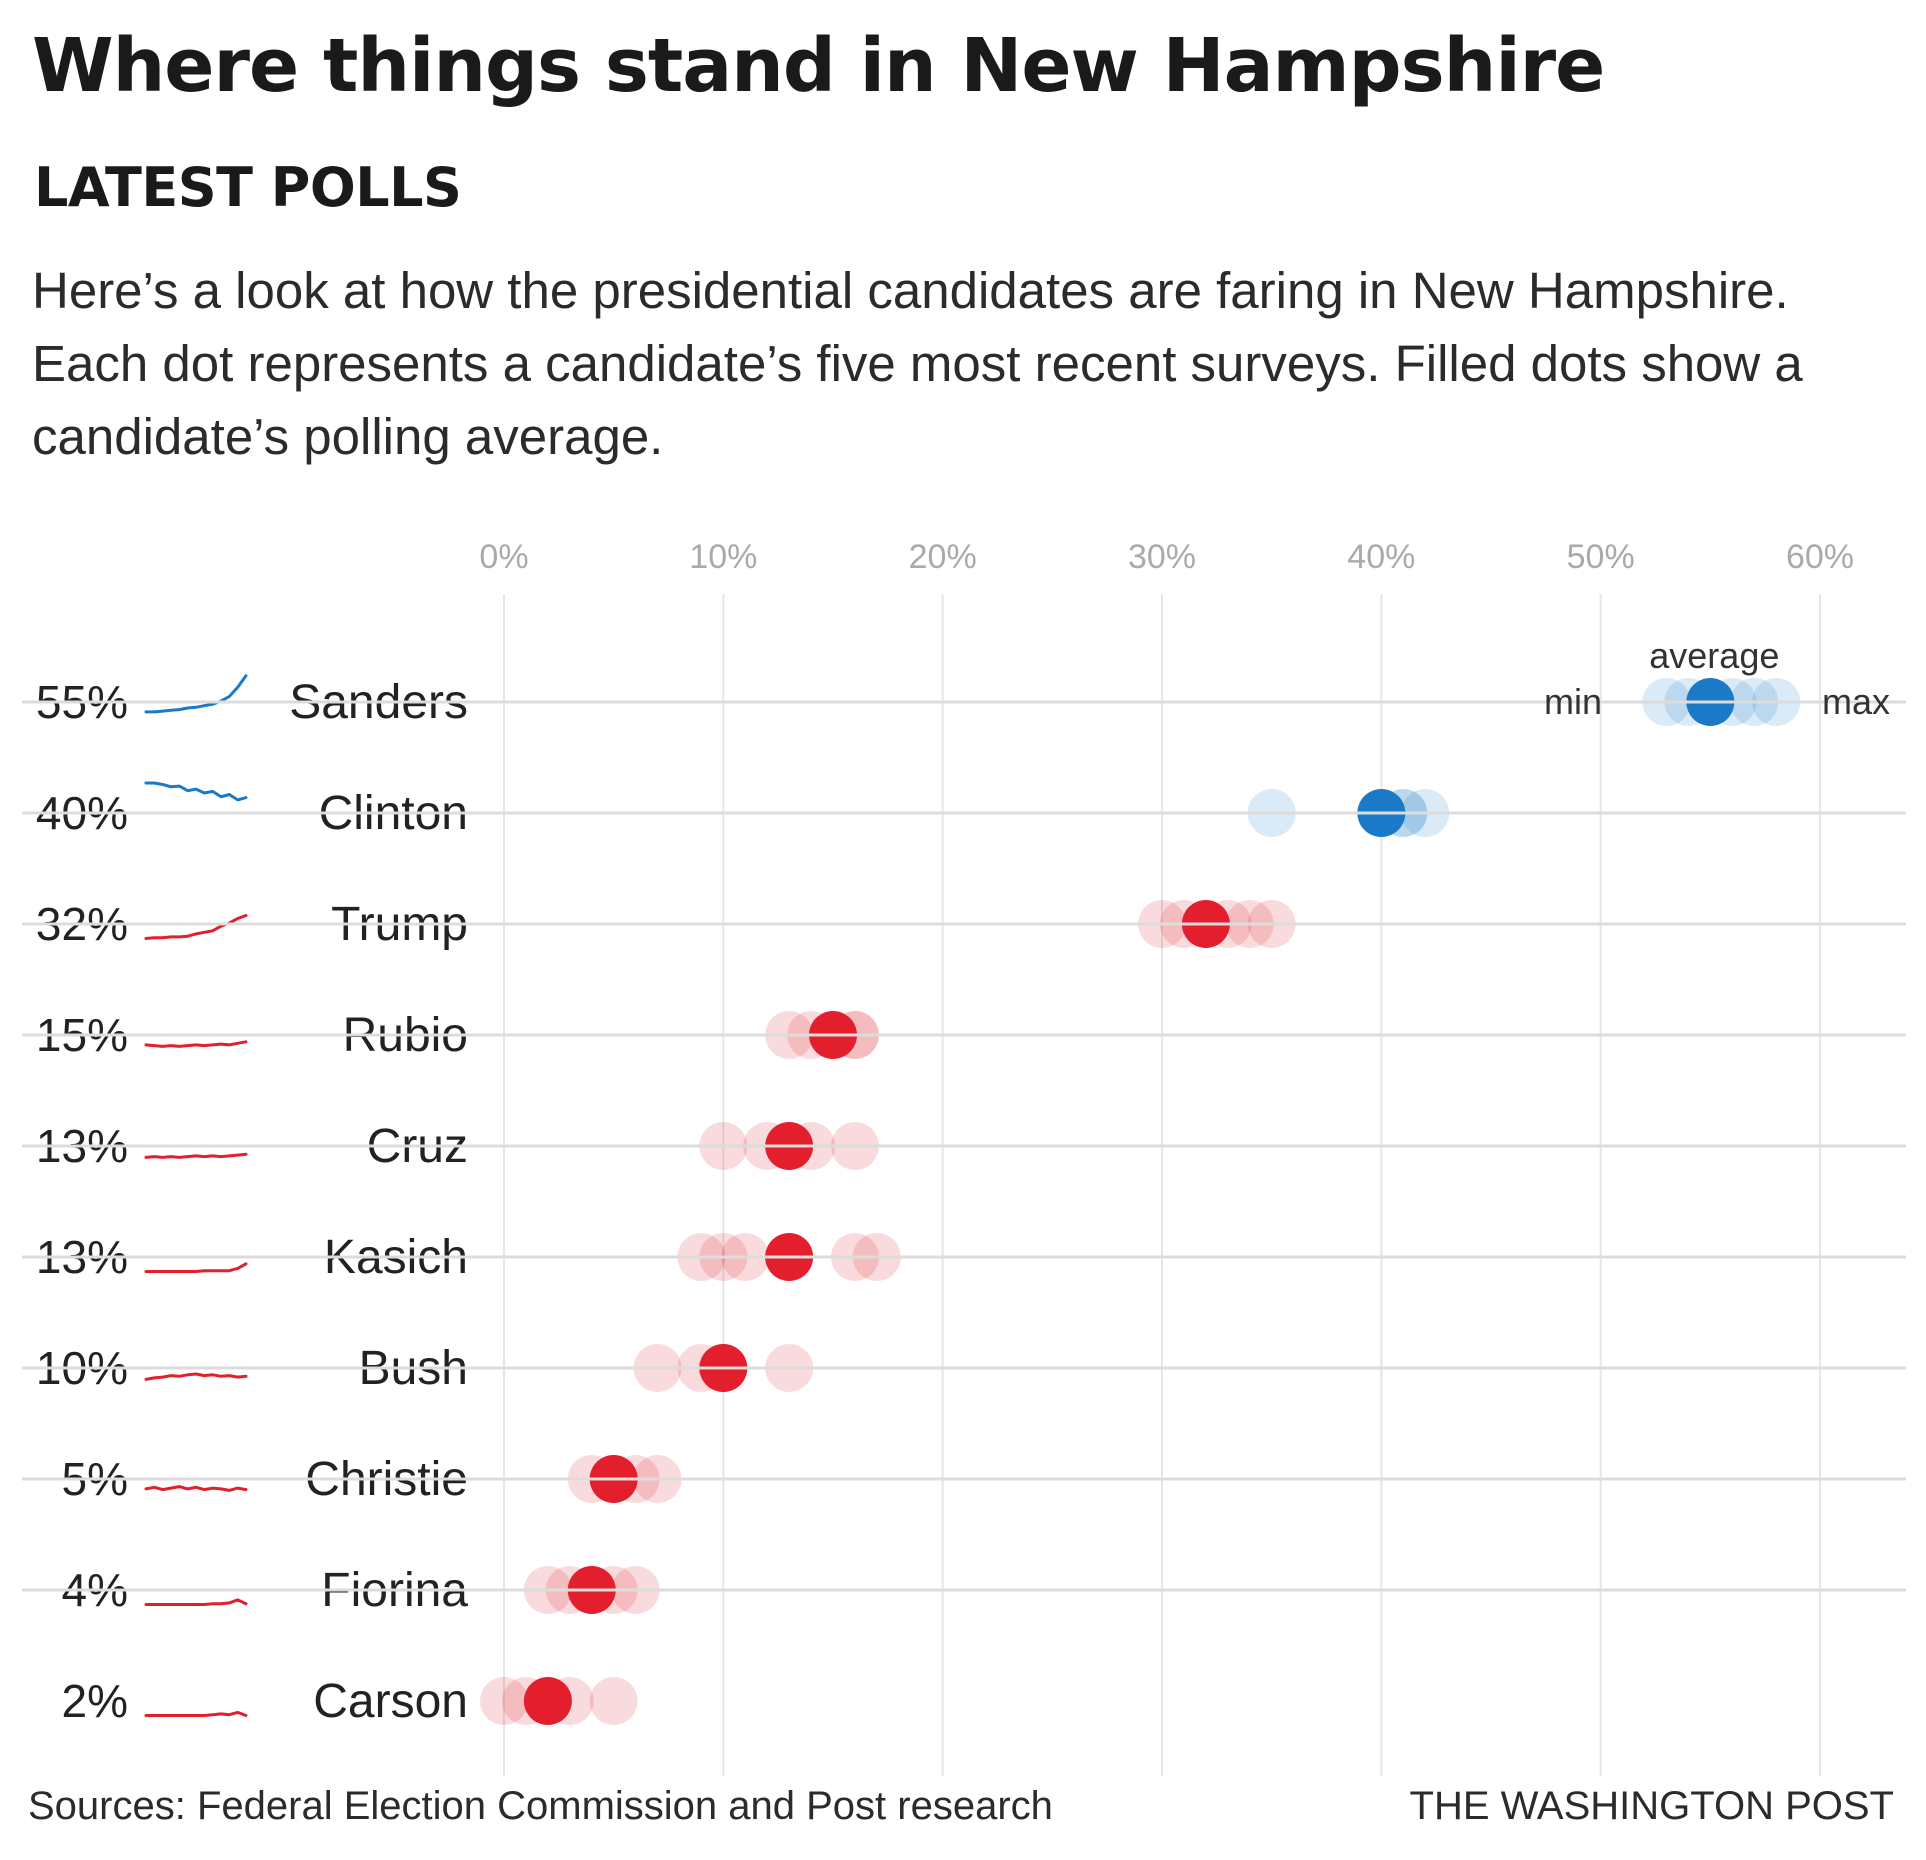  Describe the element at coordinates (1381, 557) in the screenshot. I see `x-tick-label: 40%` at that location.